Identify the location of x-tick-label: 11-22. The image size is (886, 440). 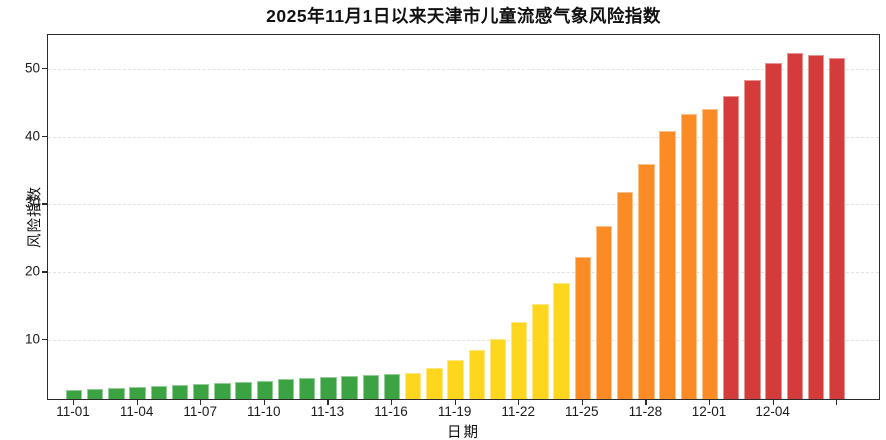
(518, 411).